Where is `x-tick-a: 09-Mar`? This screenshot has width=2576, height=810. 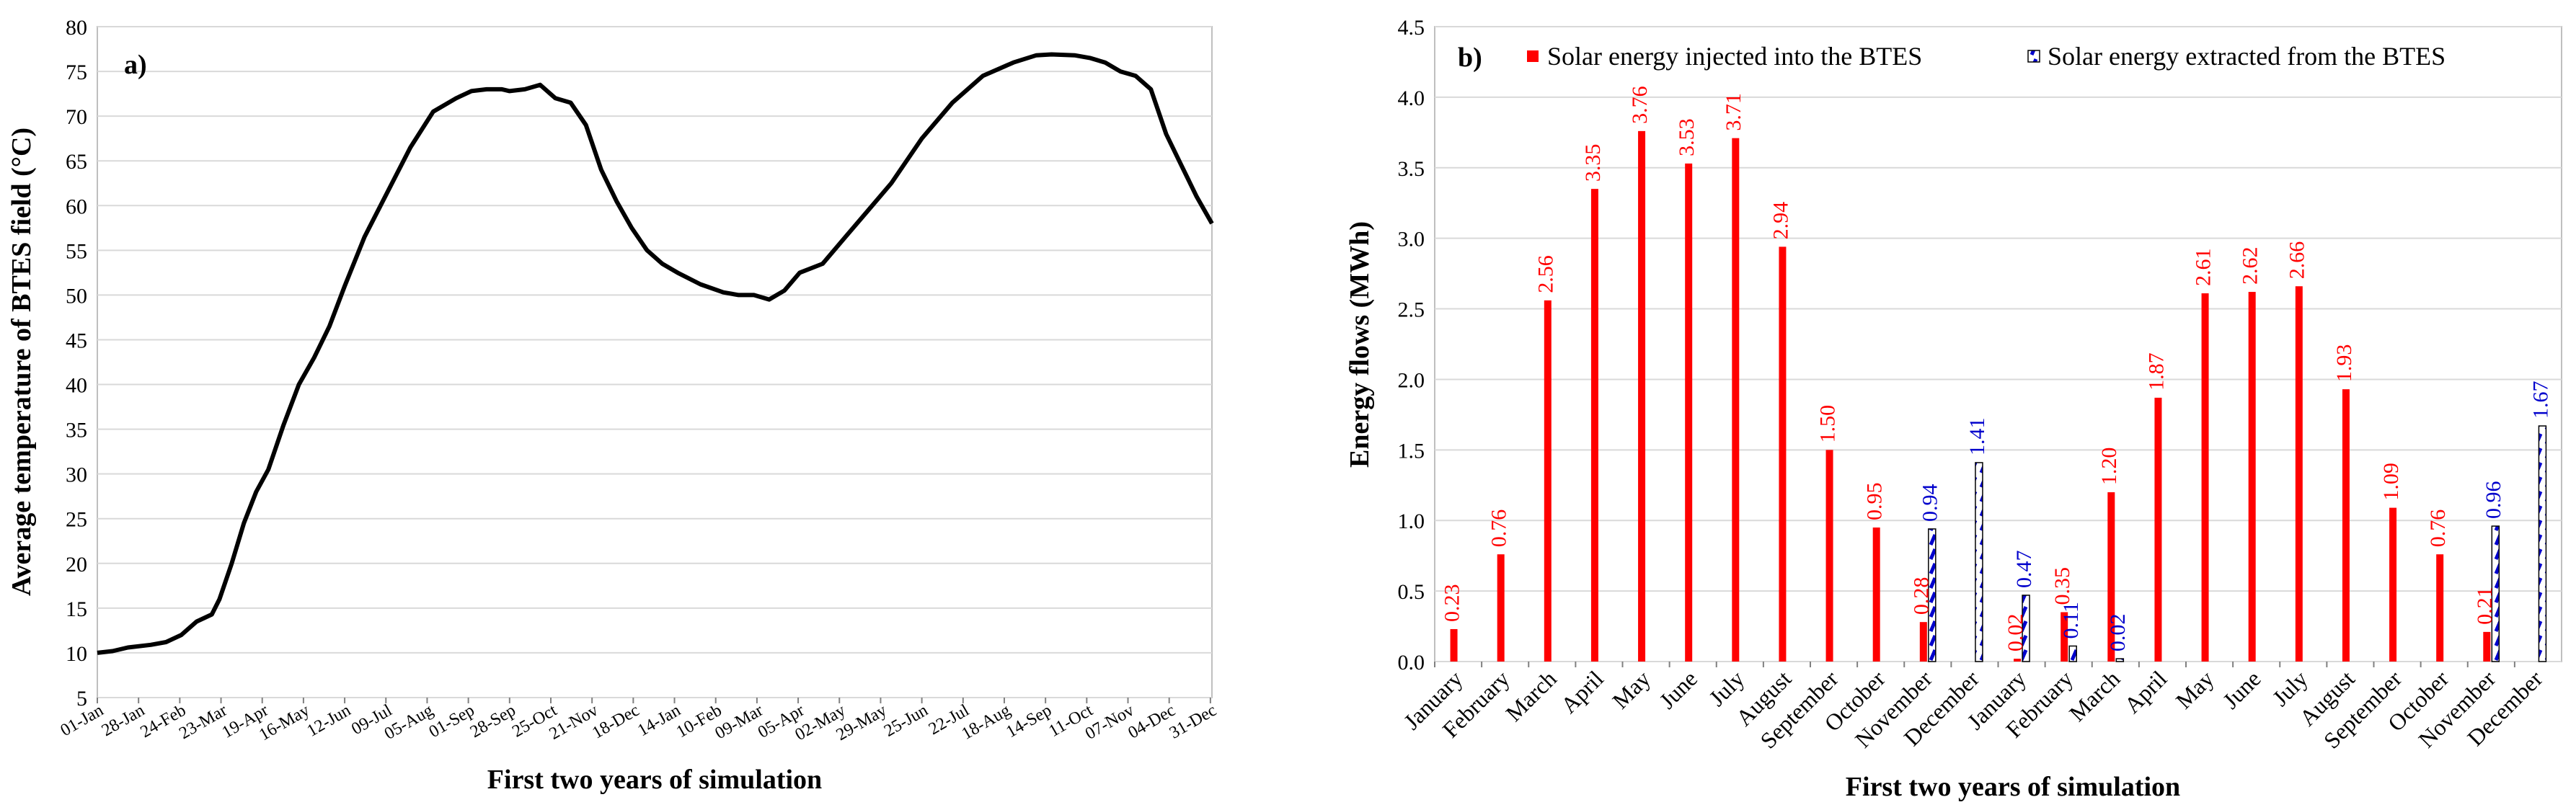
x-tick-a: 09-Mar is located at coordinates (739, 722).